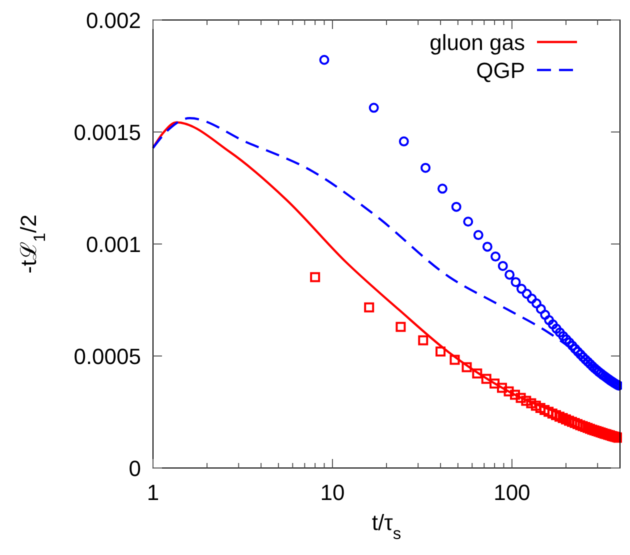 The height and width of the screenshot is (555, 630). I want to click on x-tick-label: 10, so click(332, 492).